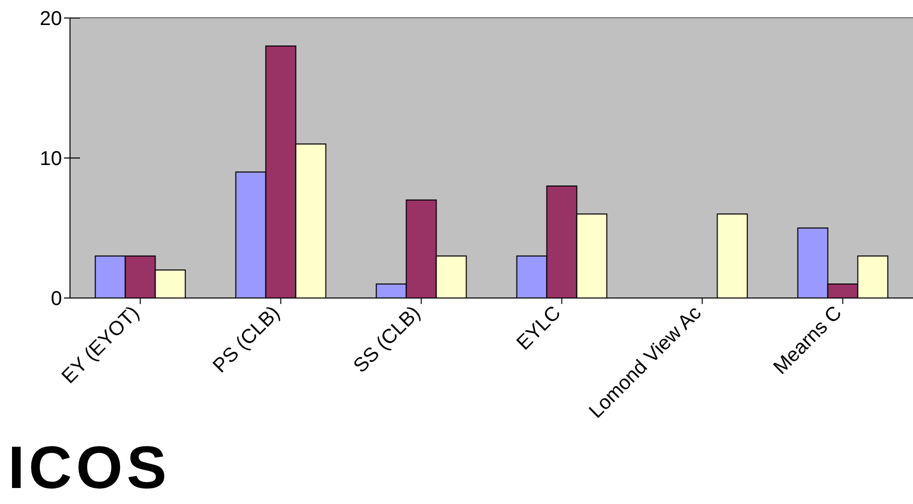 This screenshot has height=504, width=913. I want to click on text: ICOS, so click(89, 467).